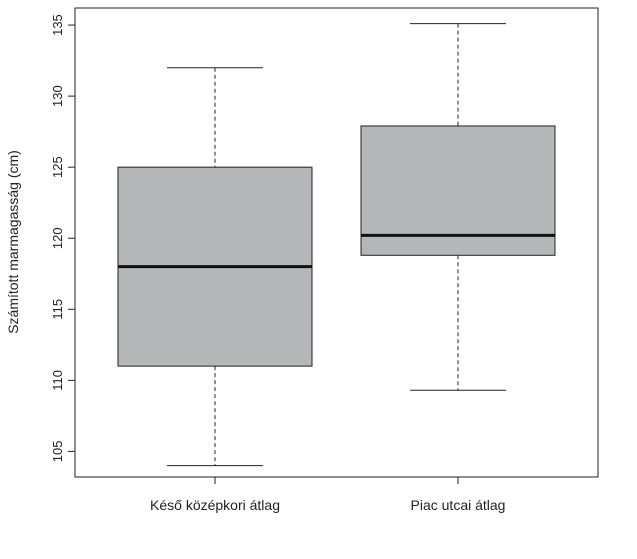 The image size is (637, 559). What do you see at coordinates (57, 167) in the screenshot?
I see `y-tick-label: 125` at bounding box center [57, 167].